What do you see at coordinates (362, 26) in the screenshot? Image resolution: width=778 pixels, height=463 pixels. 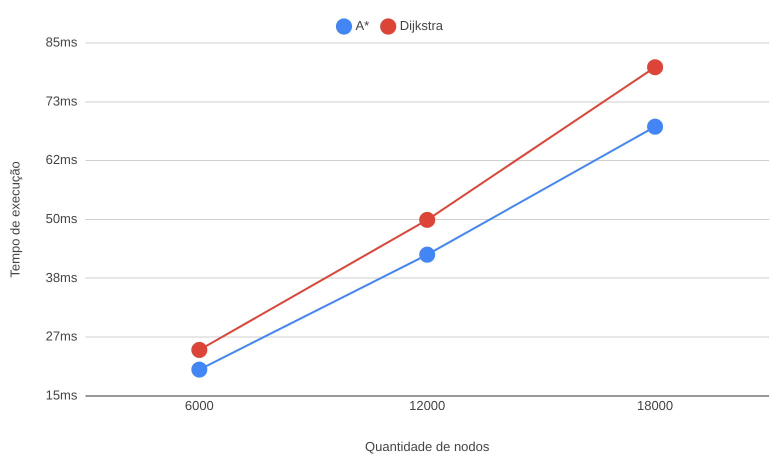 I see `legend-label: A*` at bounding box center [362, 26].